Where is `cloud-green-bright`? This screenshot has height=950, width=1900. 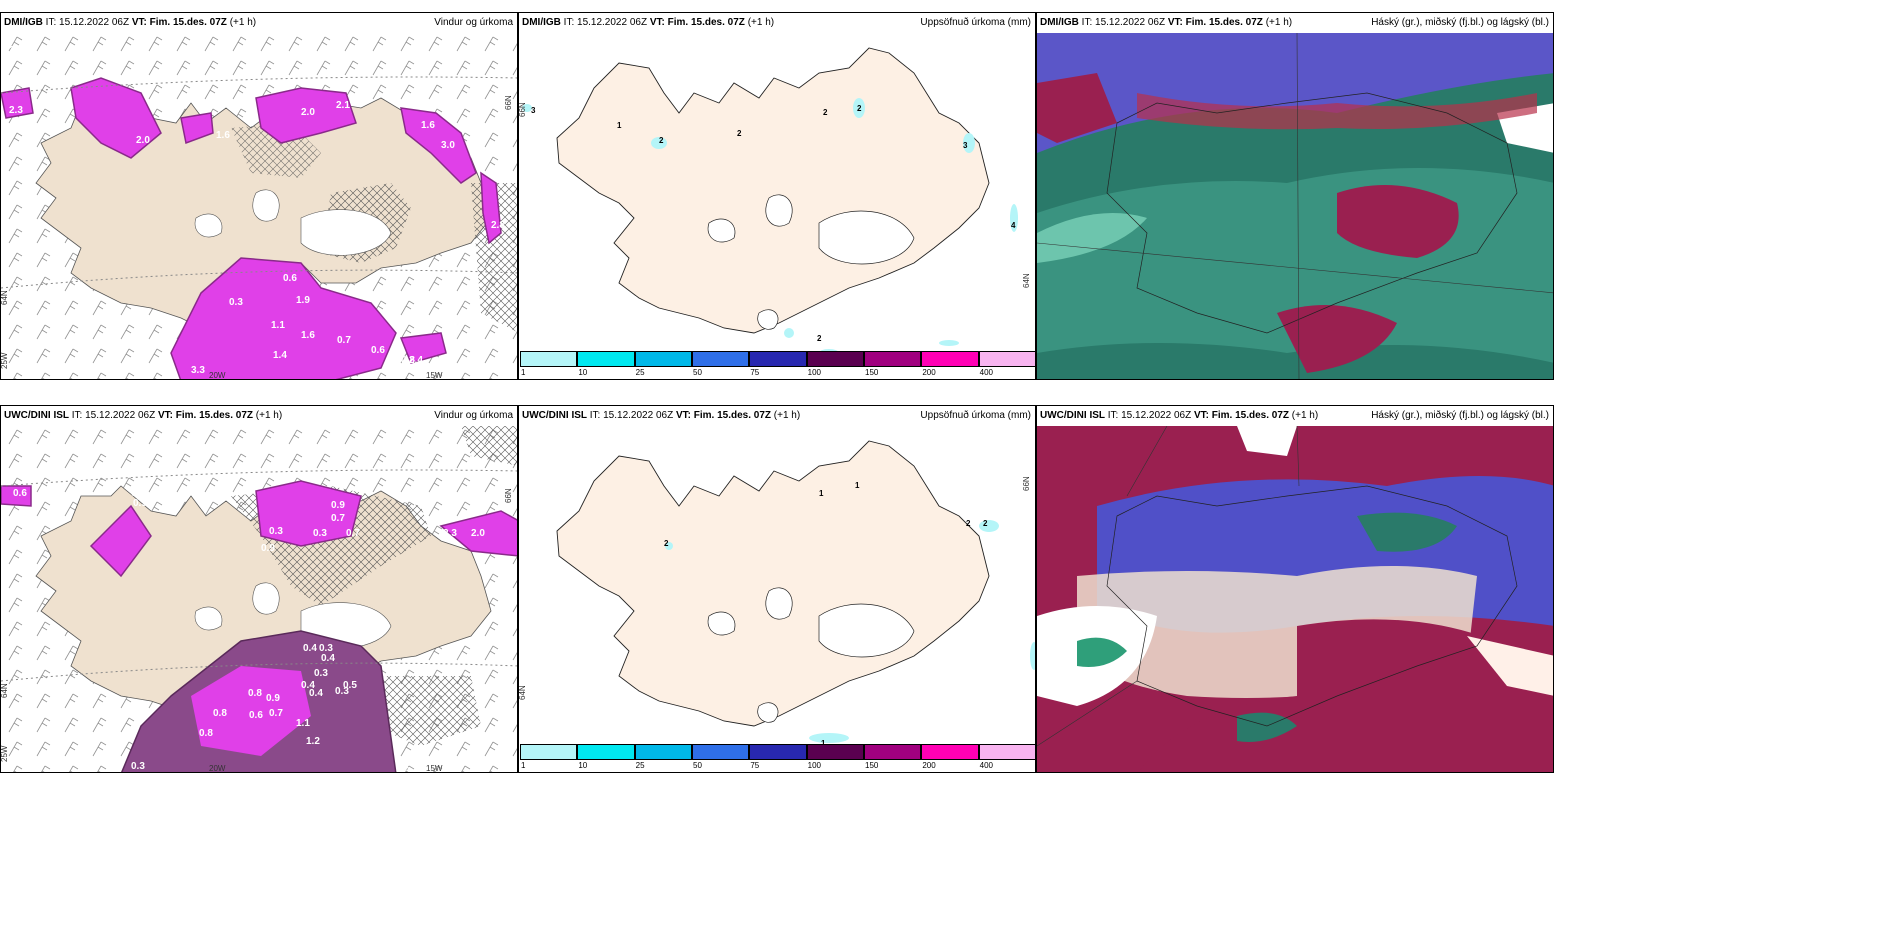
cloud-green-bright is located at coordinates (1092, 238).